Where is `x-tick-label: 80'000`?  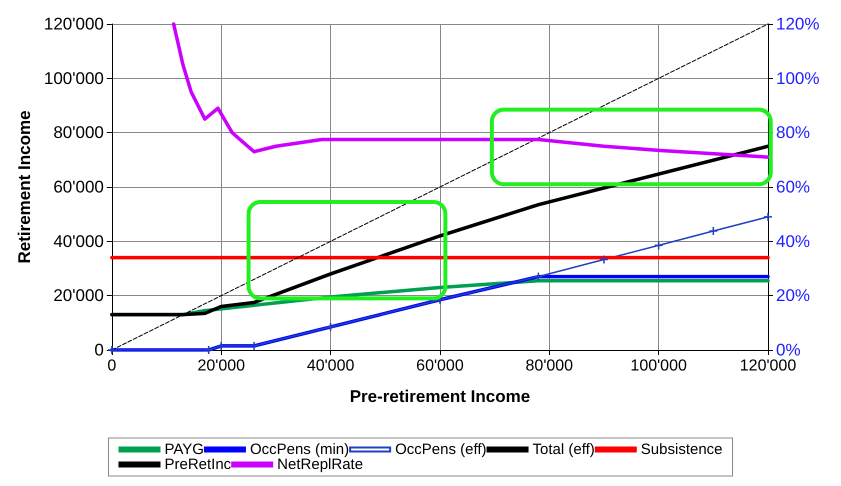 x-tick-label: 80'000 is located at coordinates (550, 366).